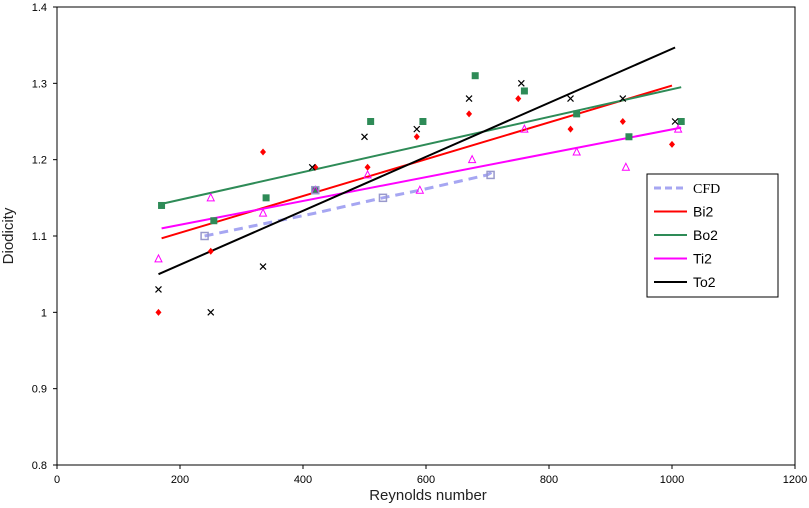 The width and height of the screenshot is (809, 508). Describe the element at coordinates (549, 480) in the screenshot. I see `x-tick-label: 800` at that location.